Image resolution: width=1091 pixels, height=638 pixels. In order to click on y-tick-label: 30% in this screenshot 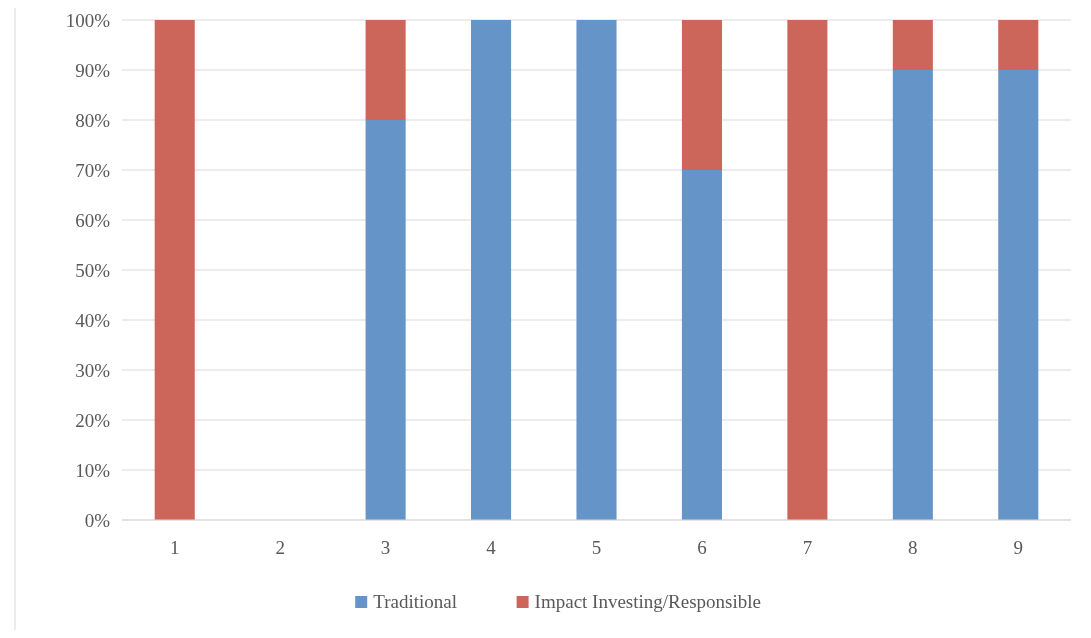, I will do `click(93, 370)`.